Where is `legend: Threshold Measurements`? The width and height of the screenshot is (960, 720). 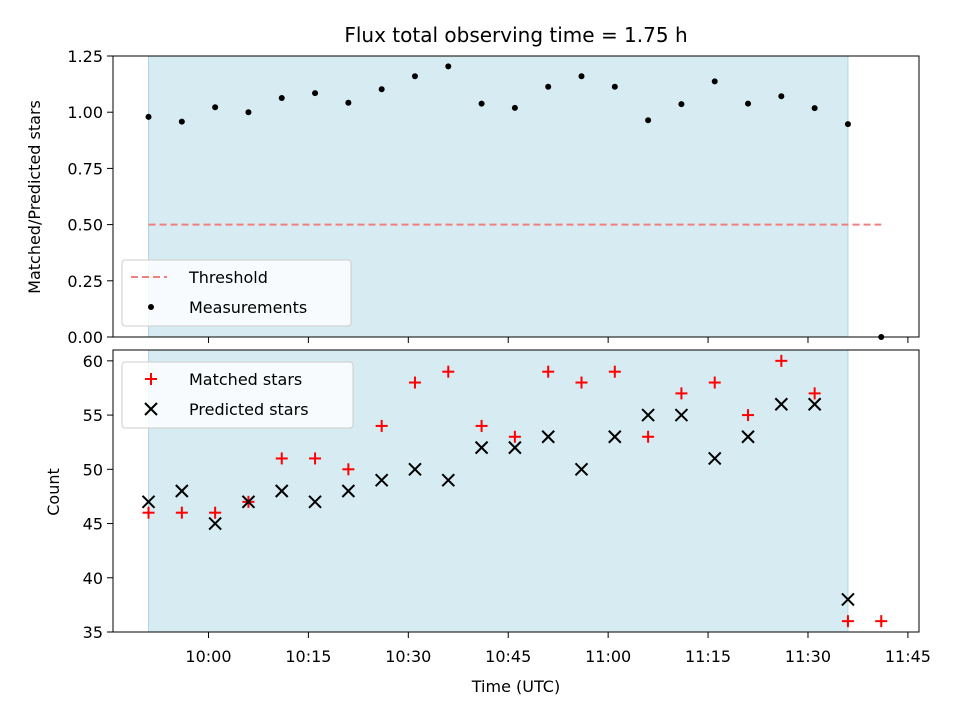
legend: Threshold Measurements is located at coordinates (236, 293).